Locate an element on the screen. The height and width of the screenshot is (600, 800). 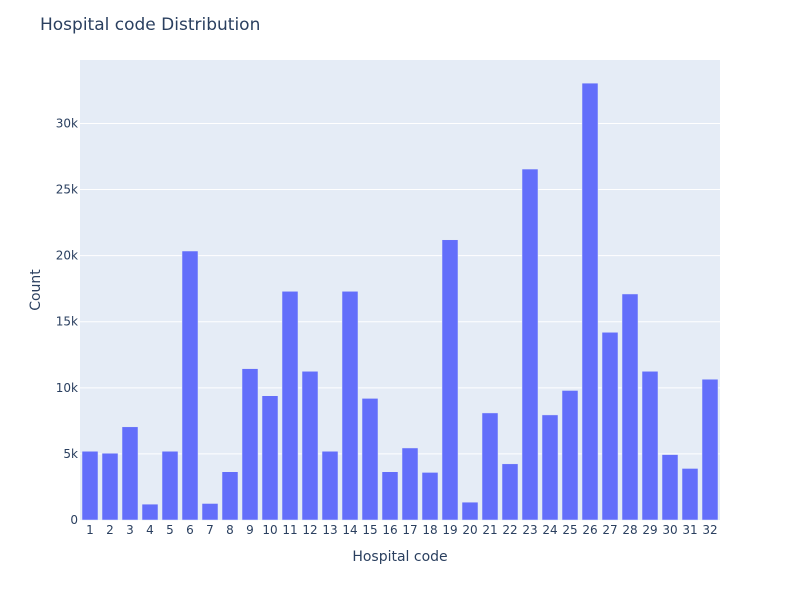
x-tick-label: 3 is located at coordinates (130, 530).